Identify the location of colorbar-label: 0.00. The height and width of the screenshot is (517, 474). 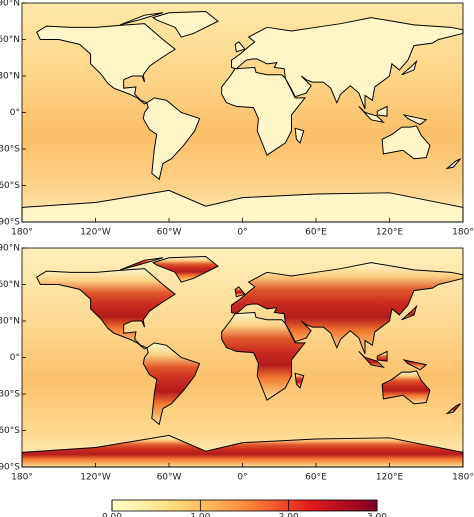
(112, 515).